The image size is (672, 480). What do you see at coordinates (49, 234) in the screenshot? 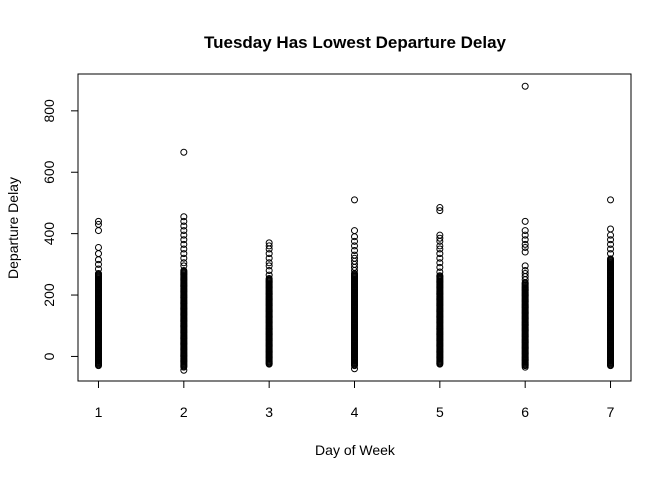
I see `y-tick-label: 400` at bounding box center [49, 234].